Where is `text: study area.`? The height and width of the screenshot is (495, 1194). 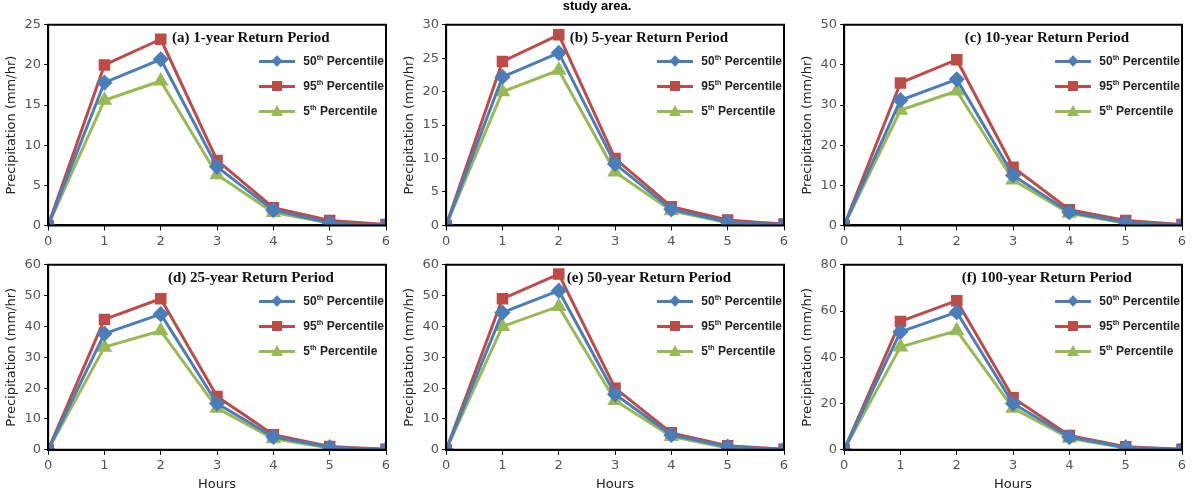
text: study area. is located at coordinates (597, 6).